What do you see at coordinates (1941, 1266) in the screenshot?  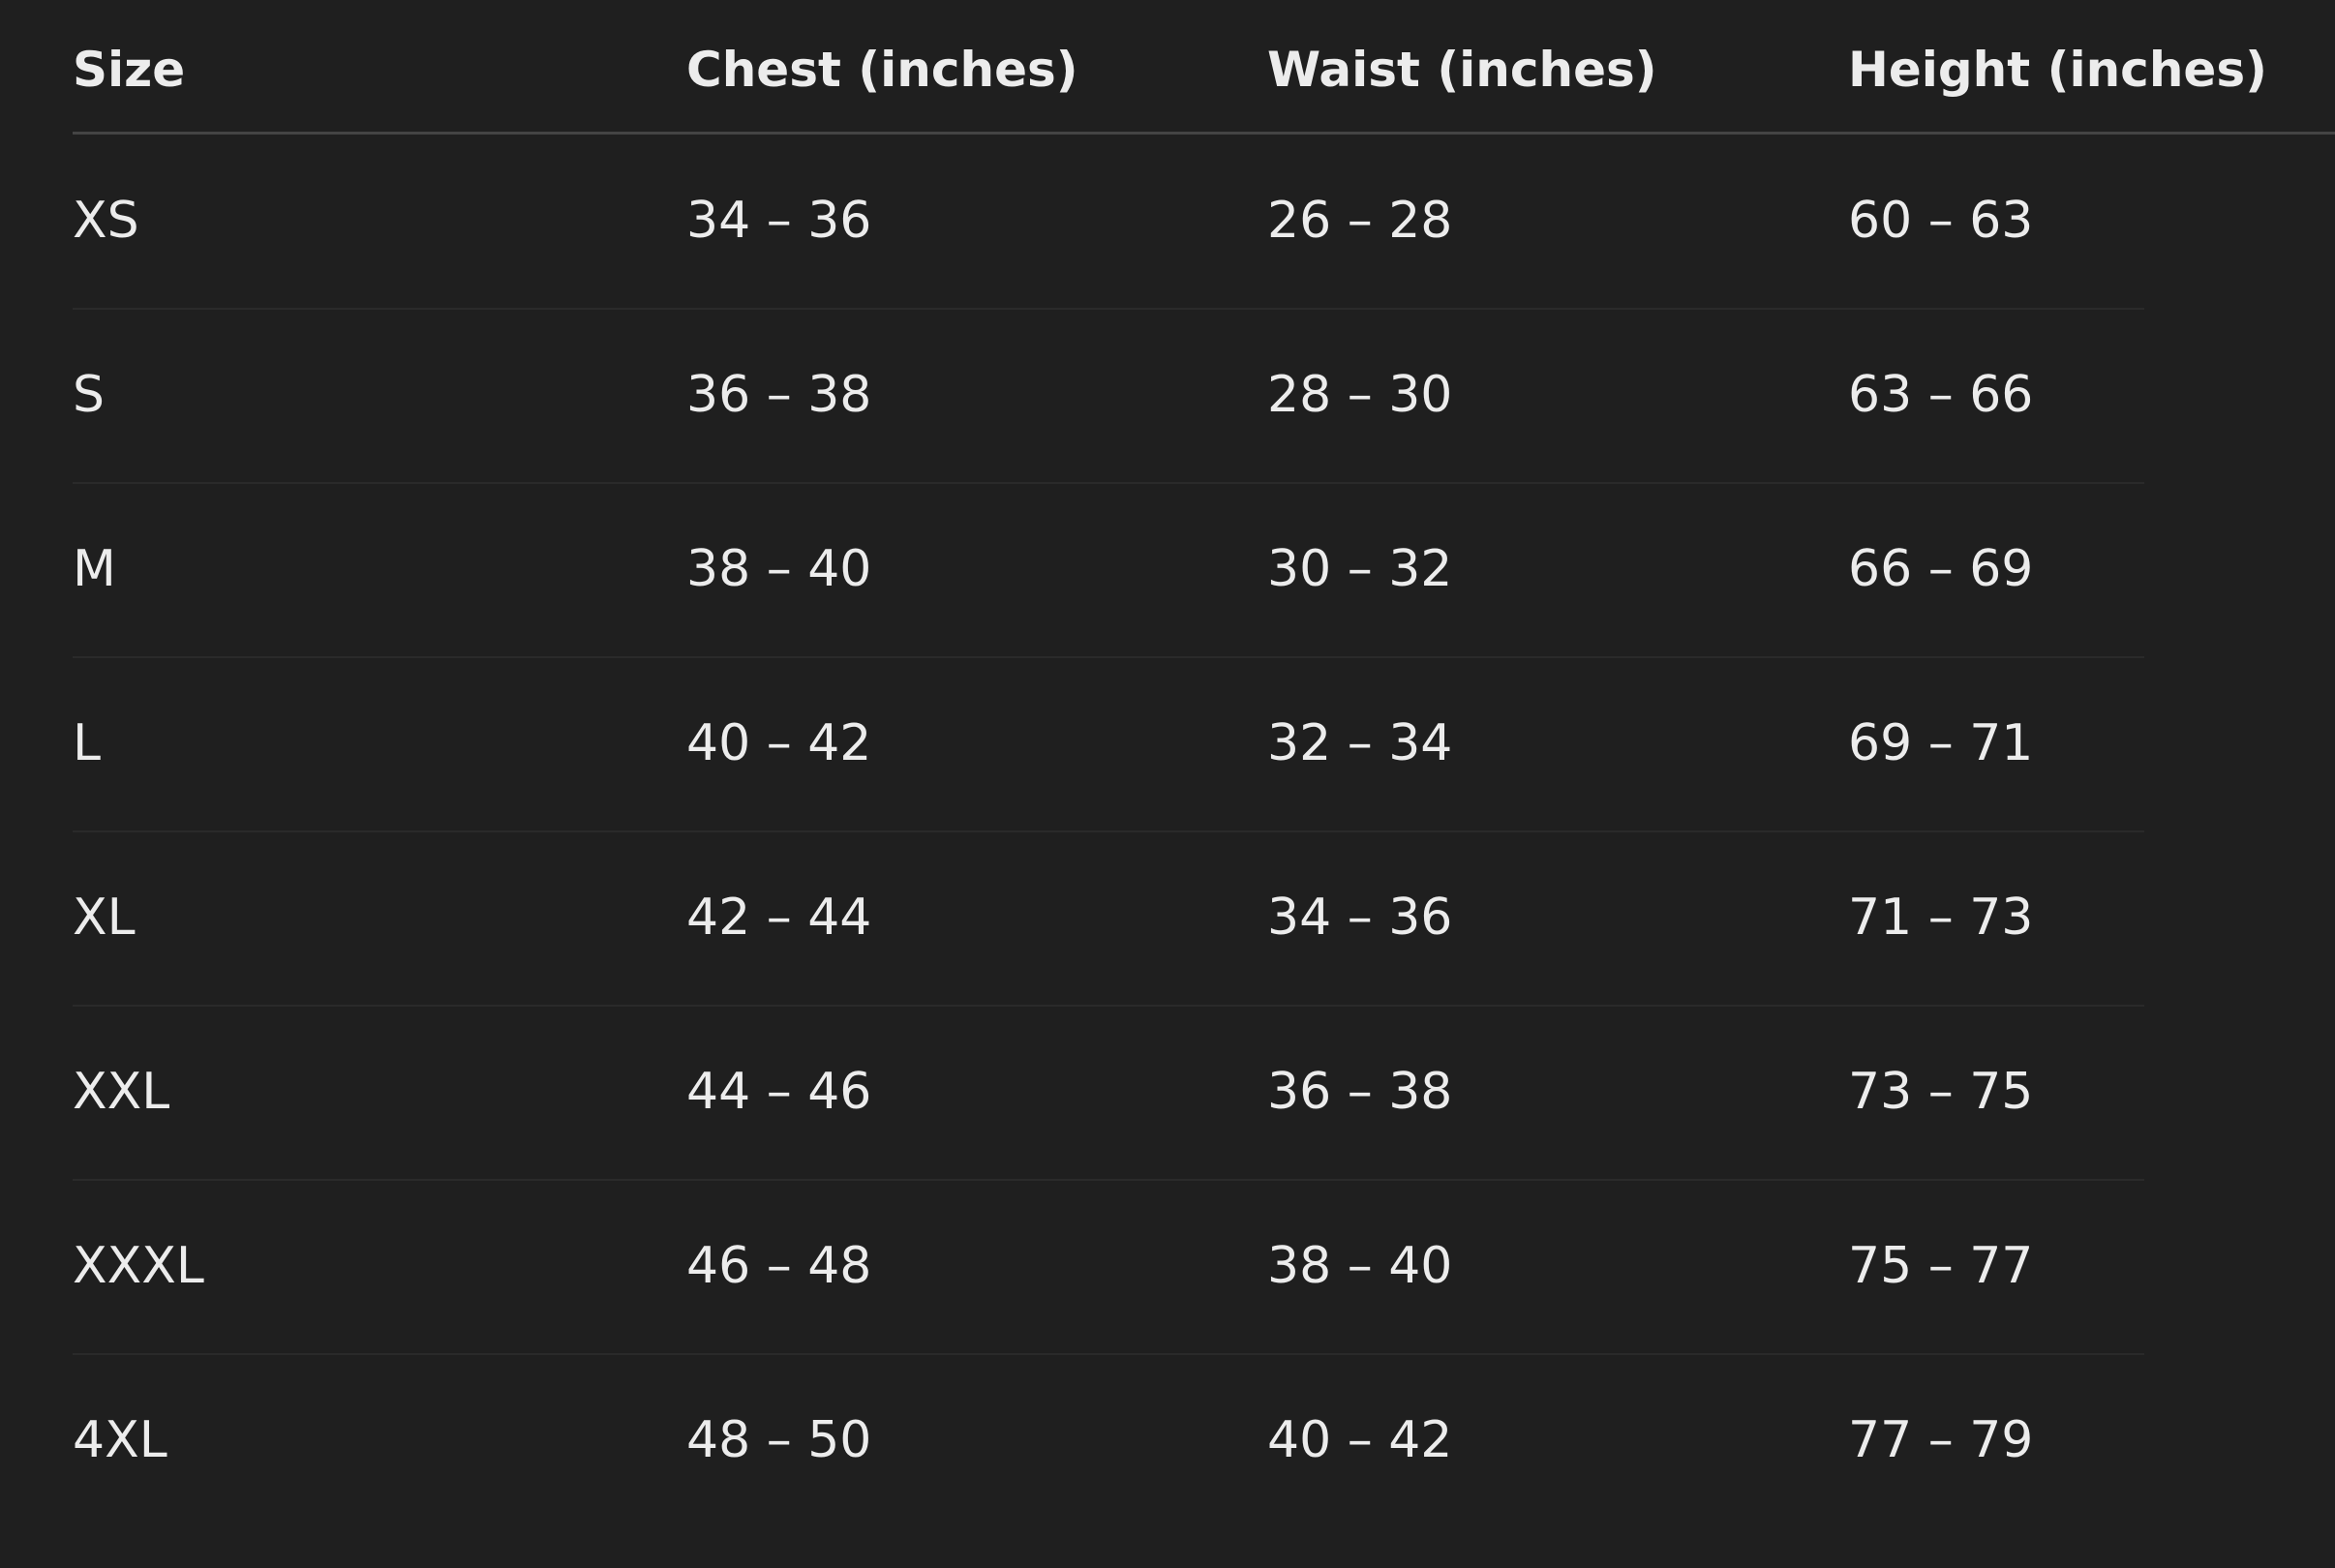 I see `measure-cell: 75 – 77` at bounding box center [1941, 1266].